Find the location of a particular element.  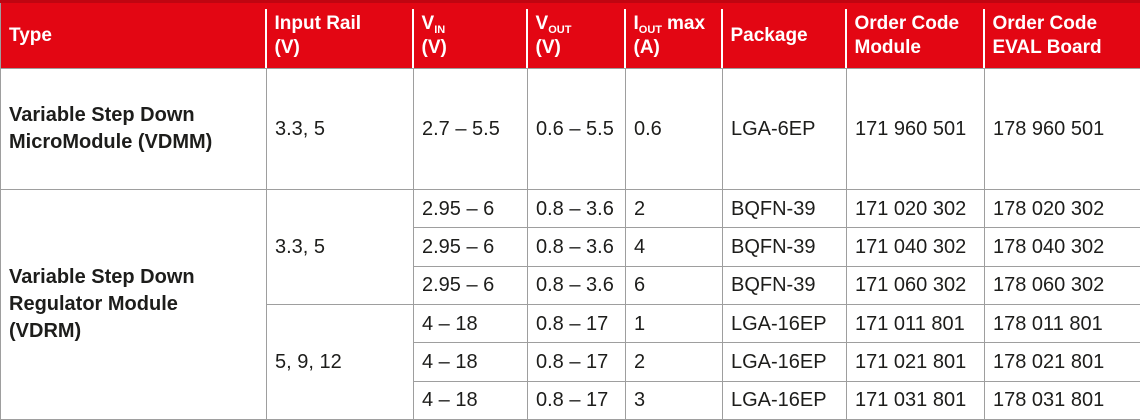

iout-subscript: OUT is located at coordinates (650, 29).